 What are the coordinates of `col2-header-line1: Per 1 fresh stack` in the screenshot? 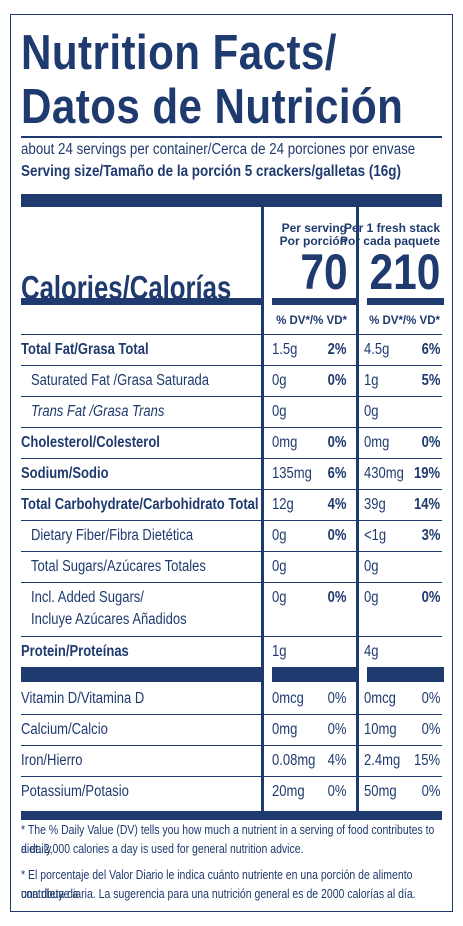 It's located at (391, 228).